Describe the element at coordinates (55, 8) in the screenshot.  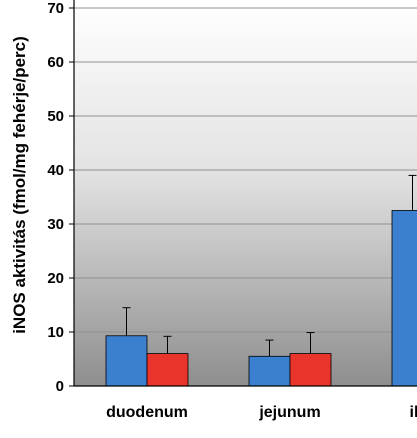
I see `y-tick-label: 70` at that location.